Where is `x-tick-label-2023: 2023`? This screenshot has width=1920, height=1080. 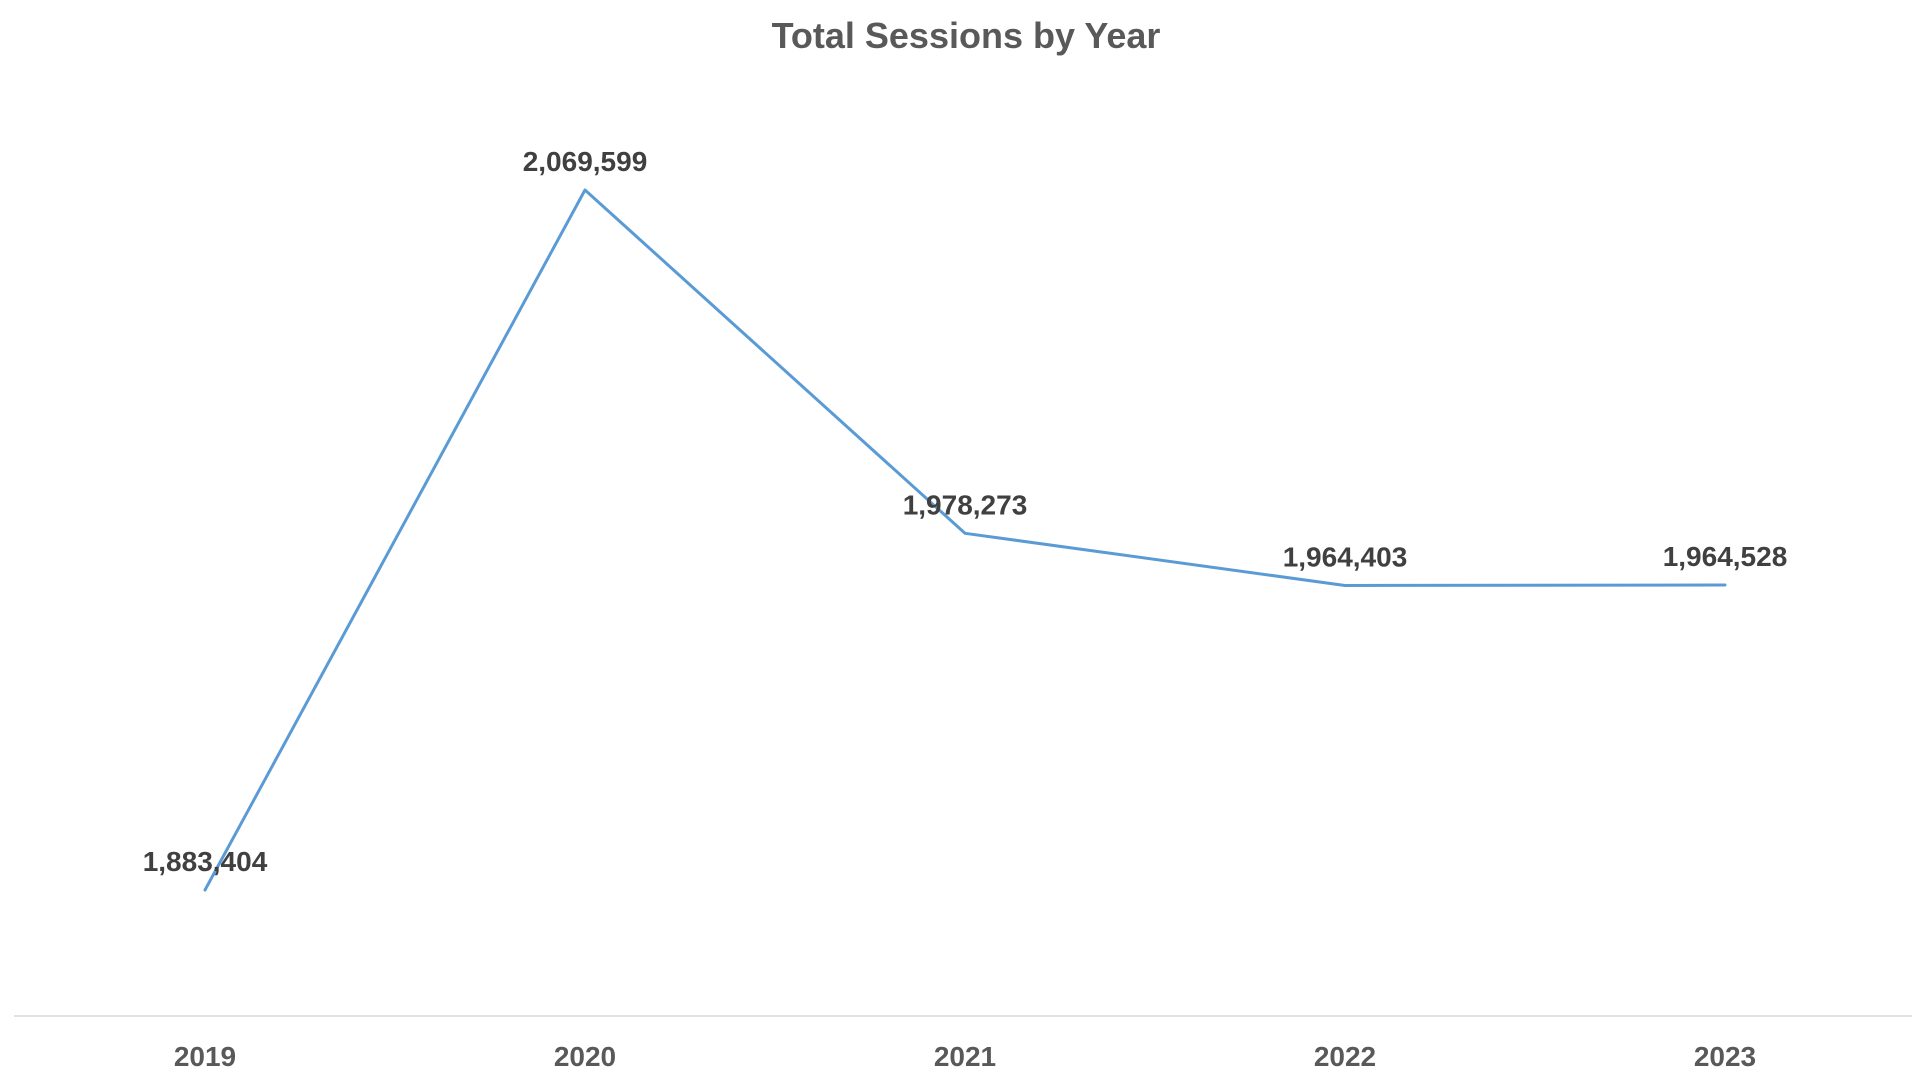
x-tick-label-2023: 2023 is located at coordinates (1725, 1056).